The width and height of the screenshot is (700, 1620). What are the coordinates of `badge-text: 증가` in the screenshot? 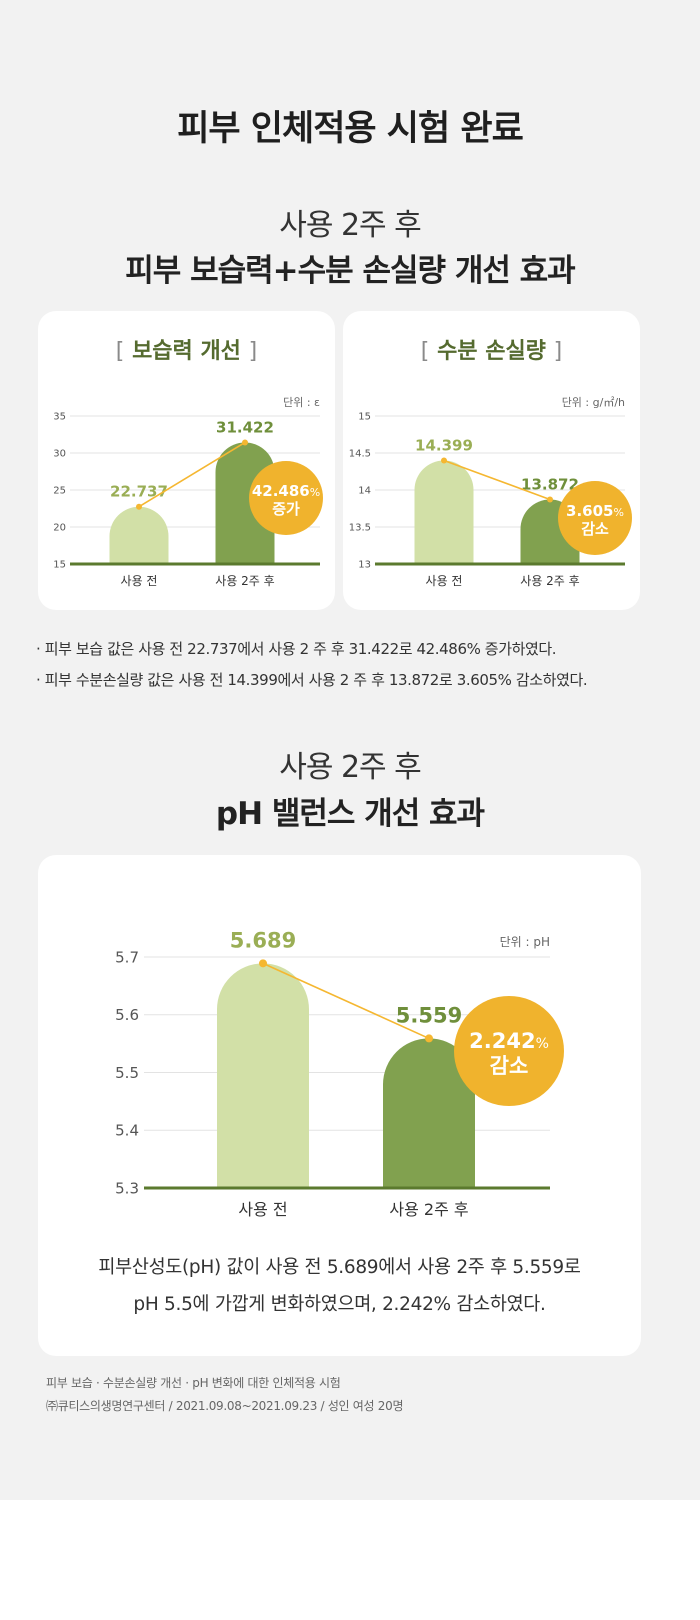 It's located at (286, 509).